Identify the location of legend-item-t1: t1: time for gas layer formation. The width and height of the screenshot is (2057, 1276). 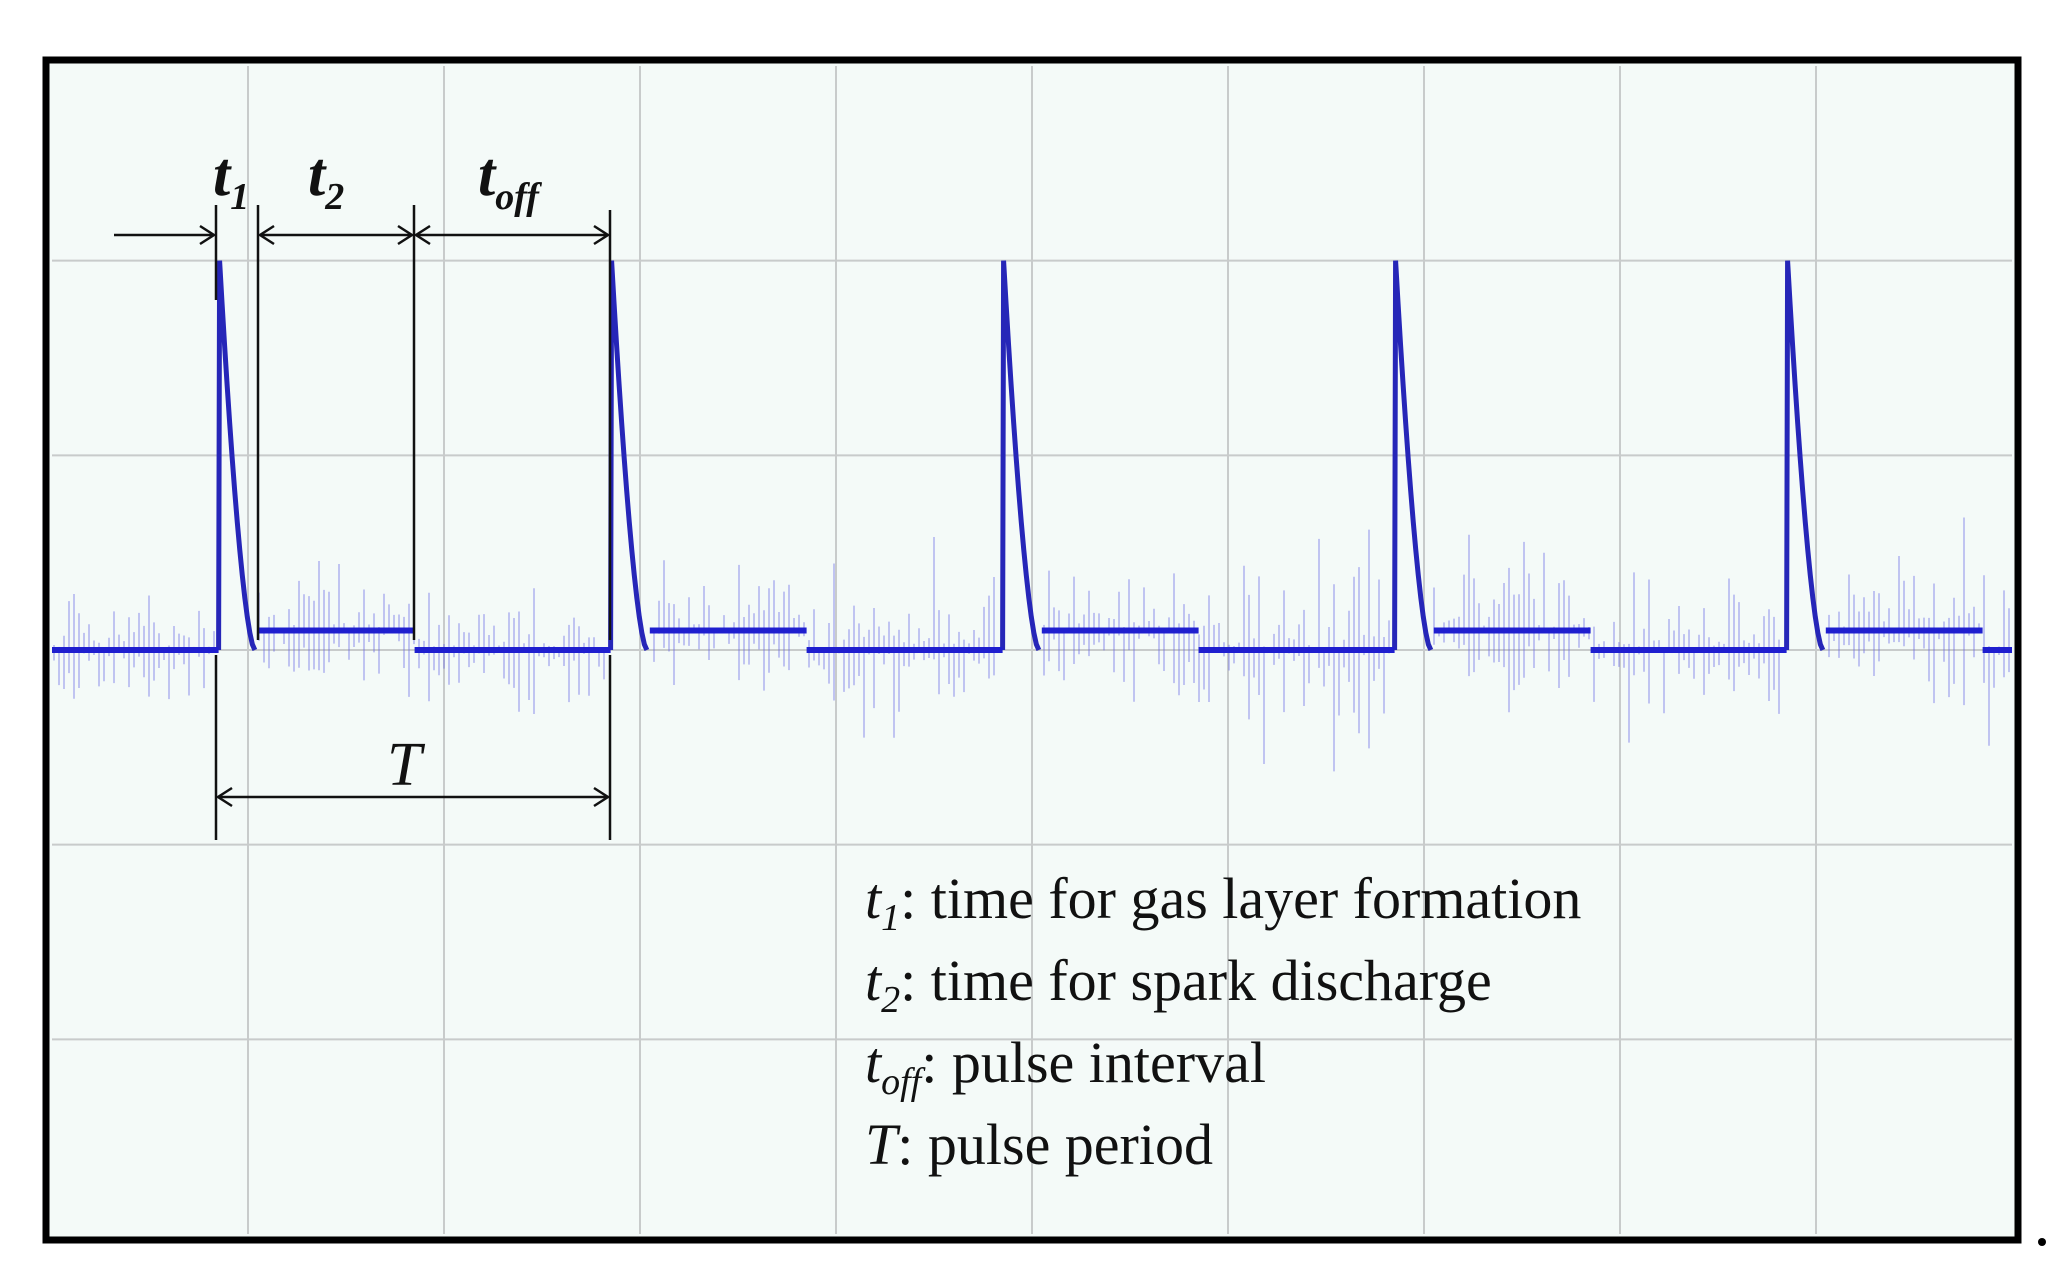
(1223, 902).